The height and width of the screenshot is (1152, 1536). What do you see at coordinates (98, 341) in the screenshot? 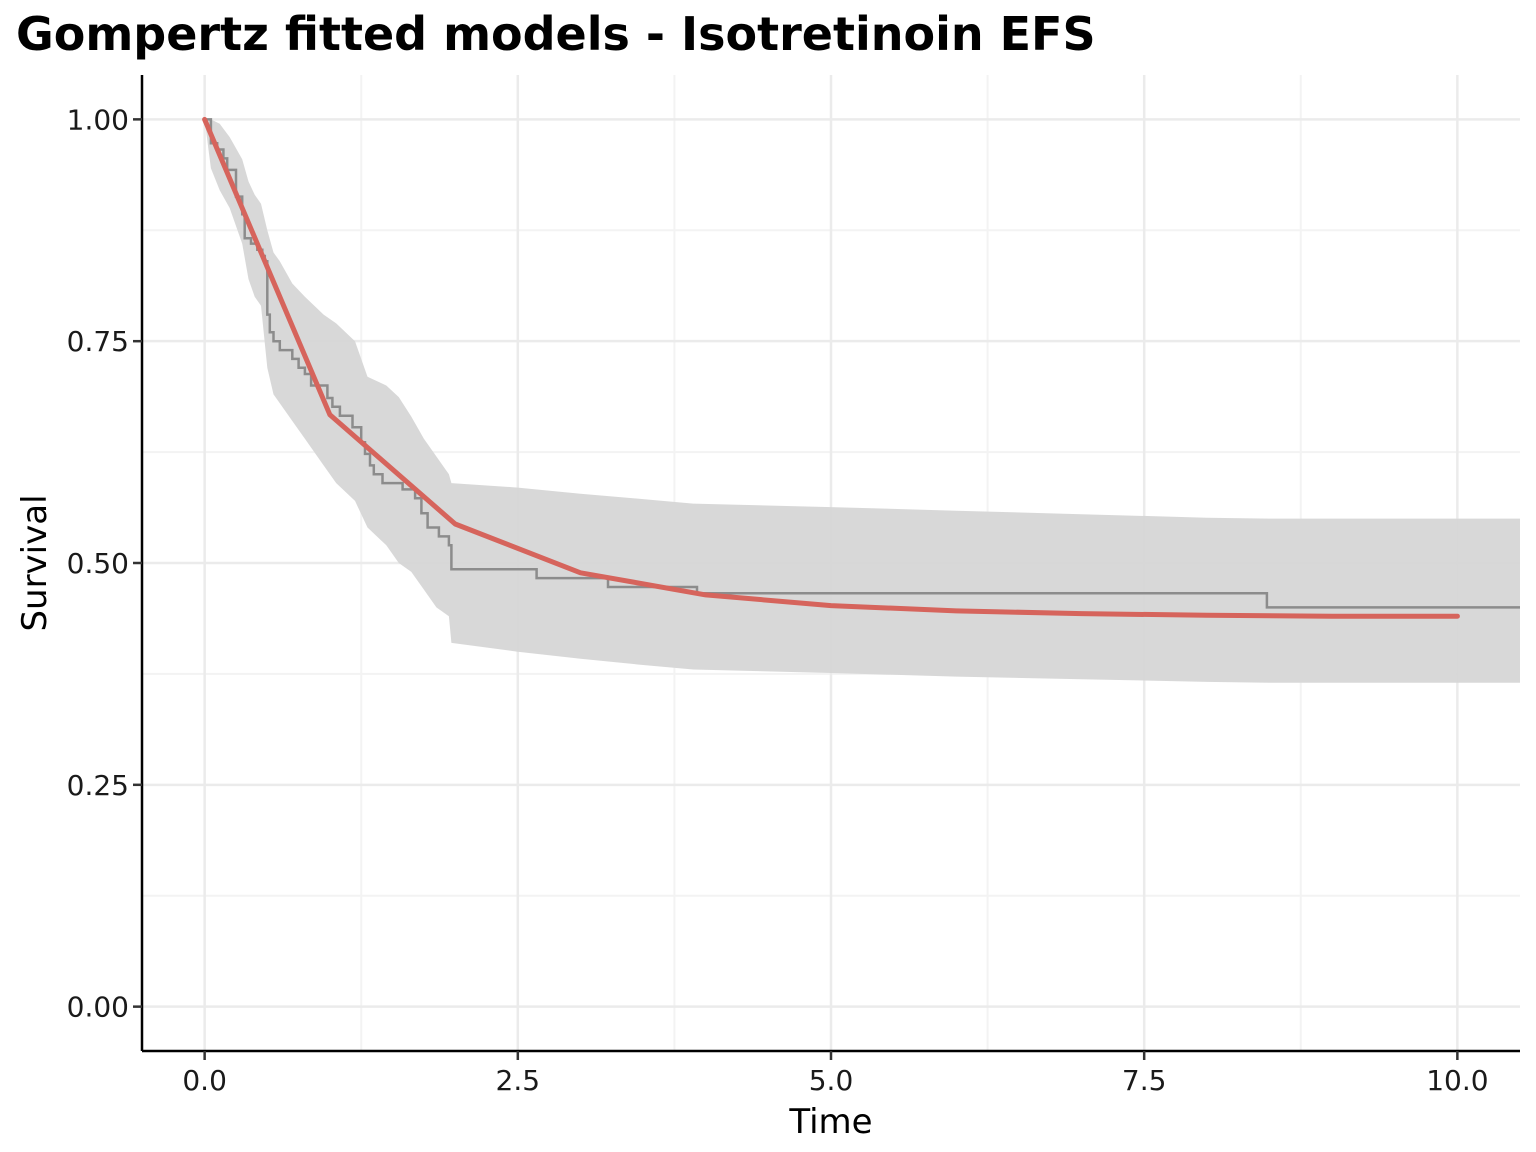
I see `y-tick-label: 0.75` at bounding box center [98, 341].